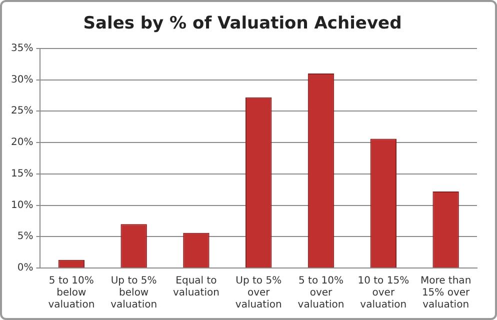  What do you see at coordinates (71, 293) in the screenshot?
I see `x-tick-label: 5 to 10% below valuation` at bounding box center [71, 293].